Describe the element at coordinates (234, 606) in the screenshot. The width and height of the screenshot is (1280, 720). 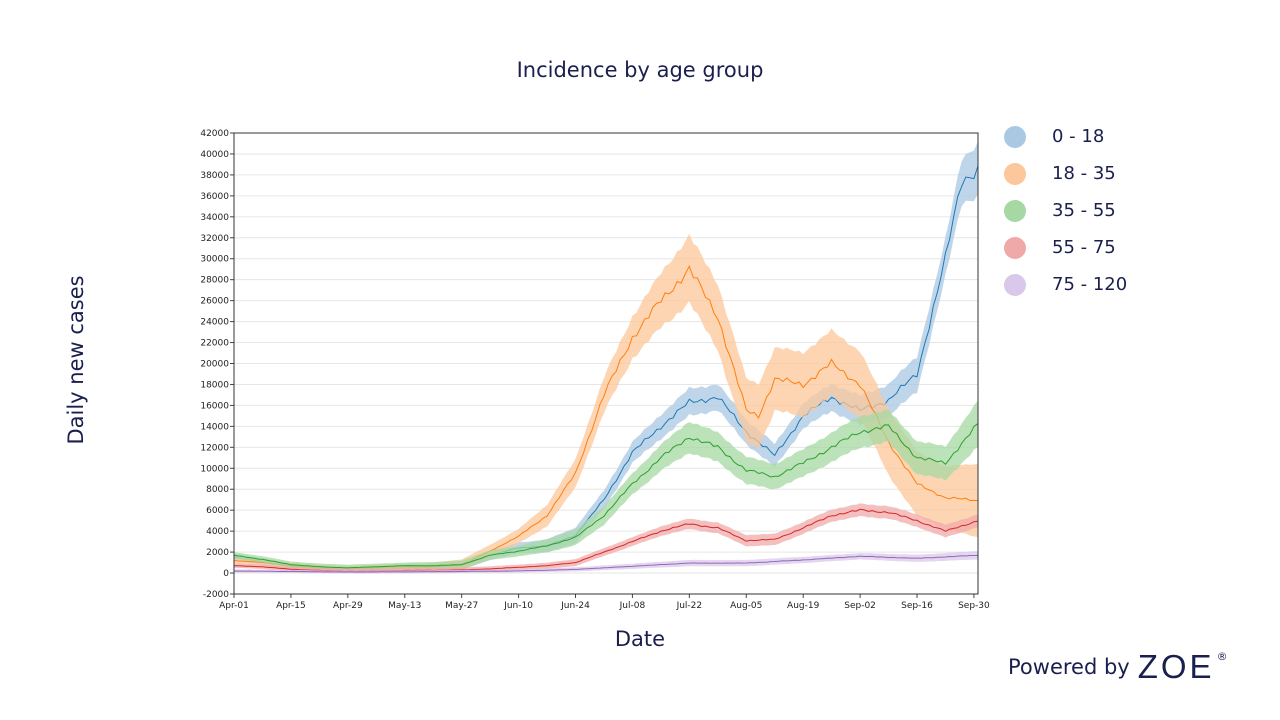
I see `x-tick-label: Apr-01` at that location.